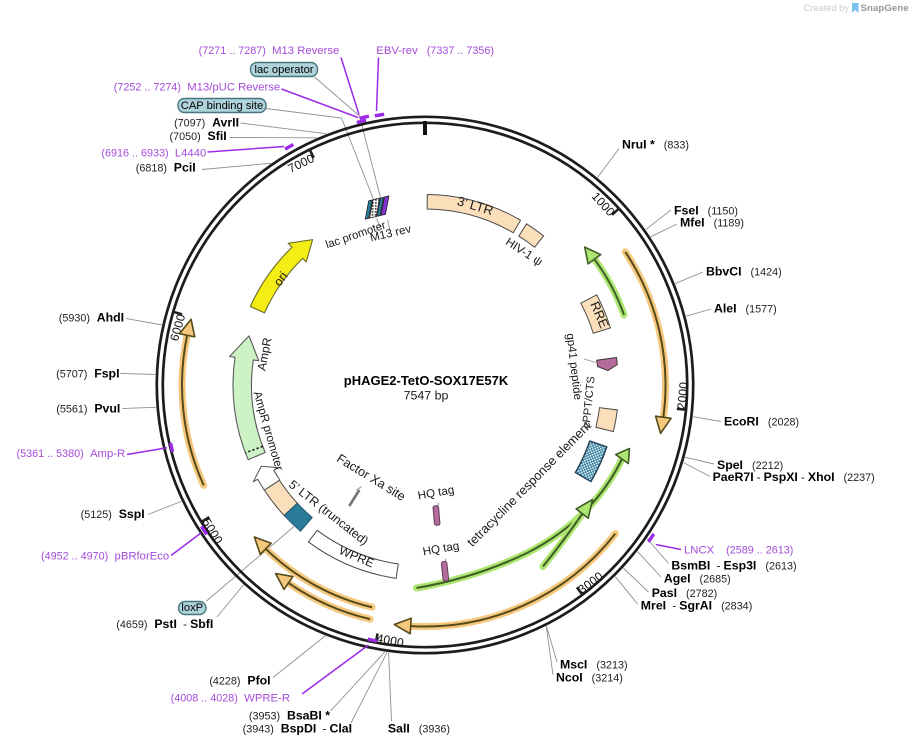 This screenshot has height=745, width=909. I want to click on svg-text: EBV-rev (7337 .. 7356), so click(435, 51).